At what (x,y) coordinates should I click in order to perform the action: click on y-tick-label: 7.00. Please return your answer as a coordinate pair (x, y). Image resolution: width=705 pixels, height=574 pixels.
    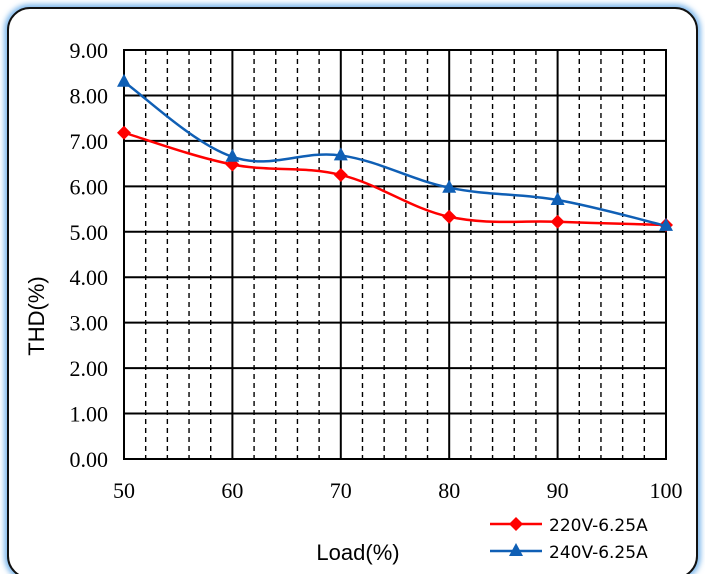
    Looking at the image, I should click on (89, 141).